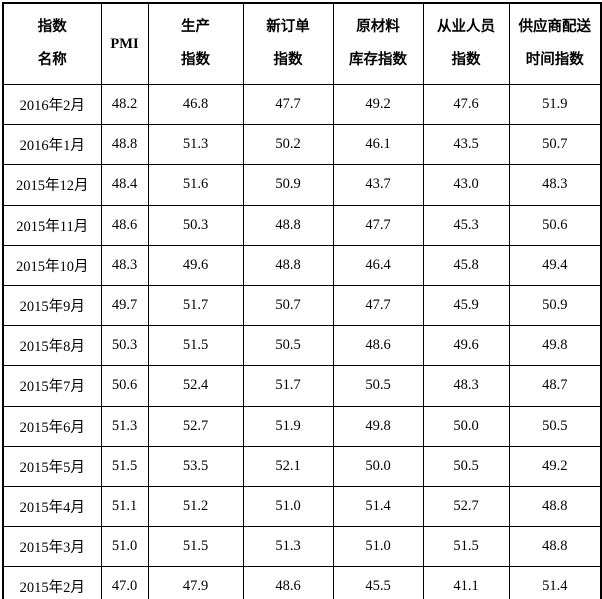 Image resolution: width=602 pixels, height=599 pixels. Describe the element at coordinates (378, 386) in the screenshot. I see `cell-raw-materials-inventory-index: 50.5` at that location.